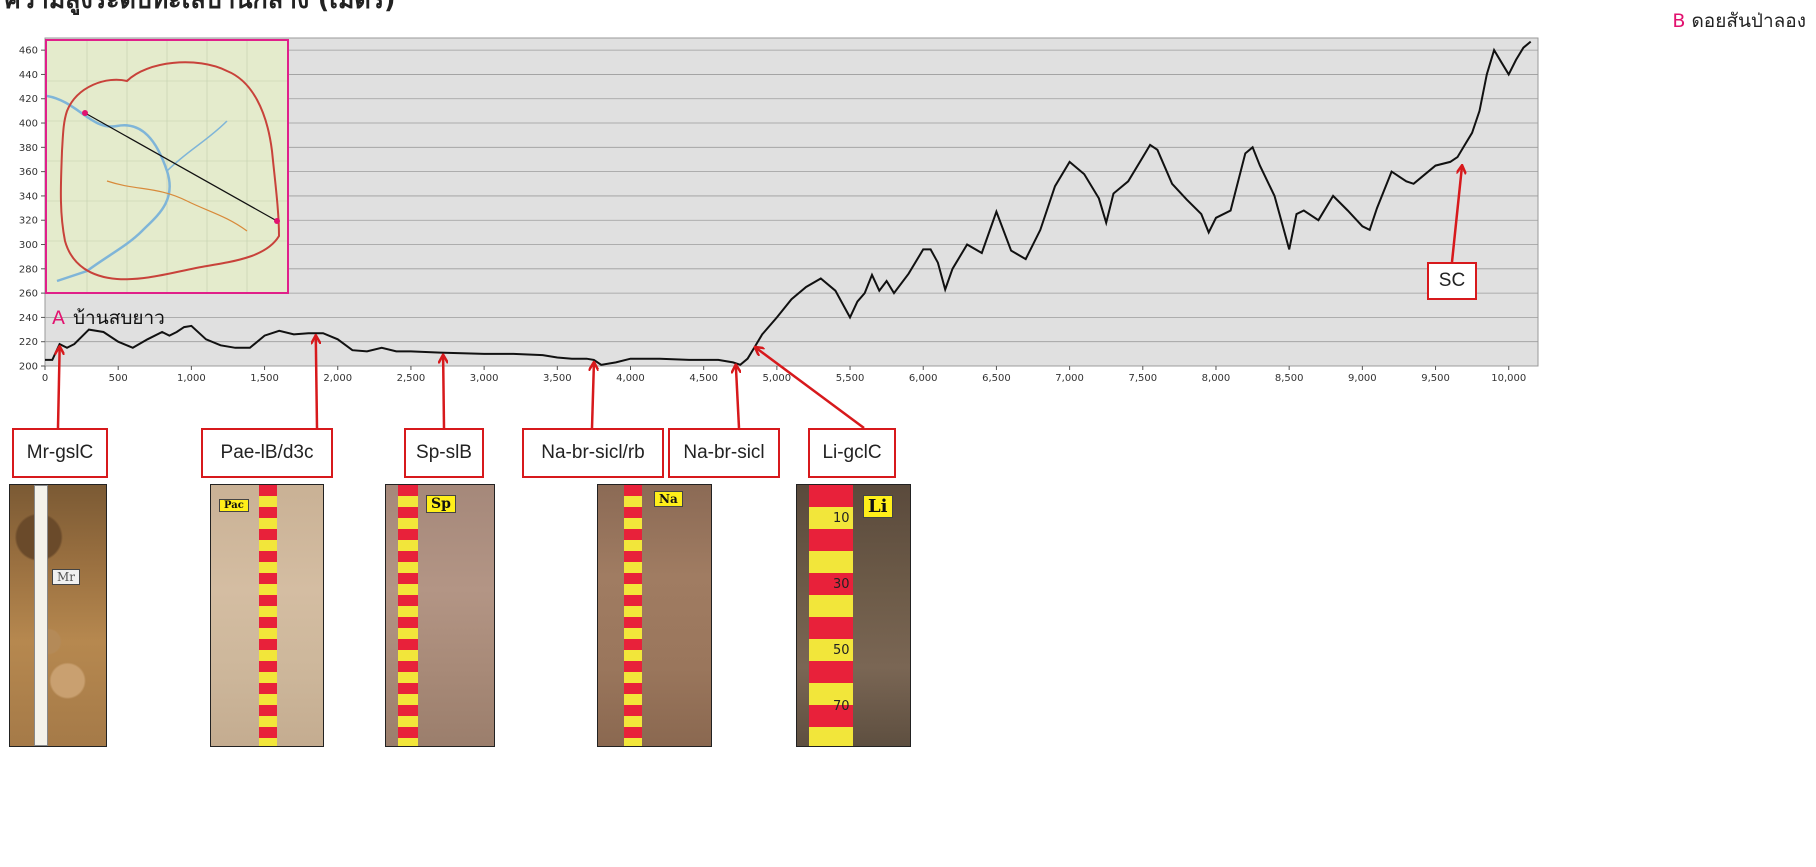  Describe the element at coordinates (444, 453) in the screenshot. I see `soil-label-sp: Sp-slB` at that location.